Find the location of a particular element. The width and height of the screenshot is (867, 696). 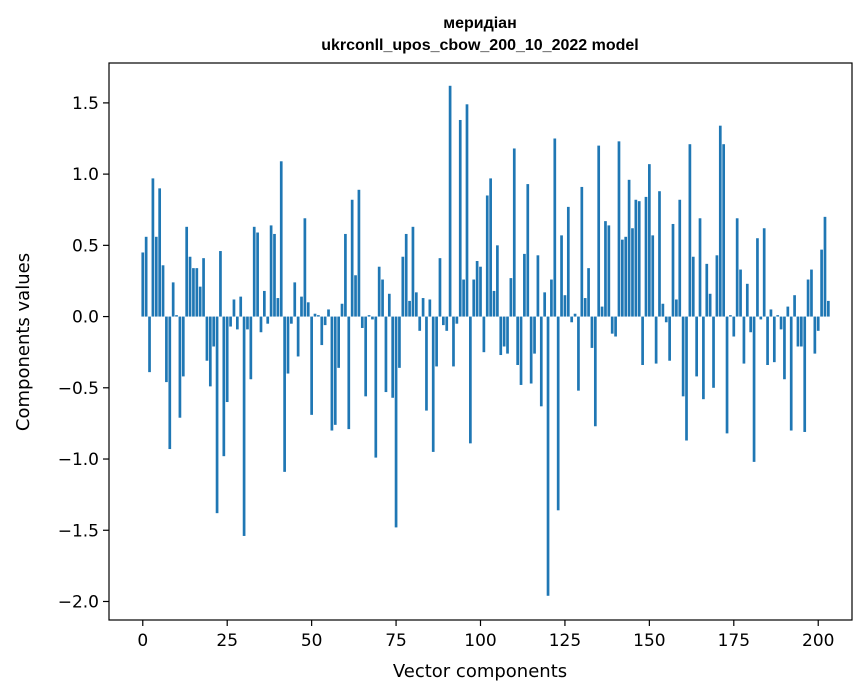

x-tick-label: 175 is located at coordinates (734, 641).